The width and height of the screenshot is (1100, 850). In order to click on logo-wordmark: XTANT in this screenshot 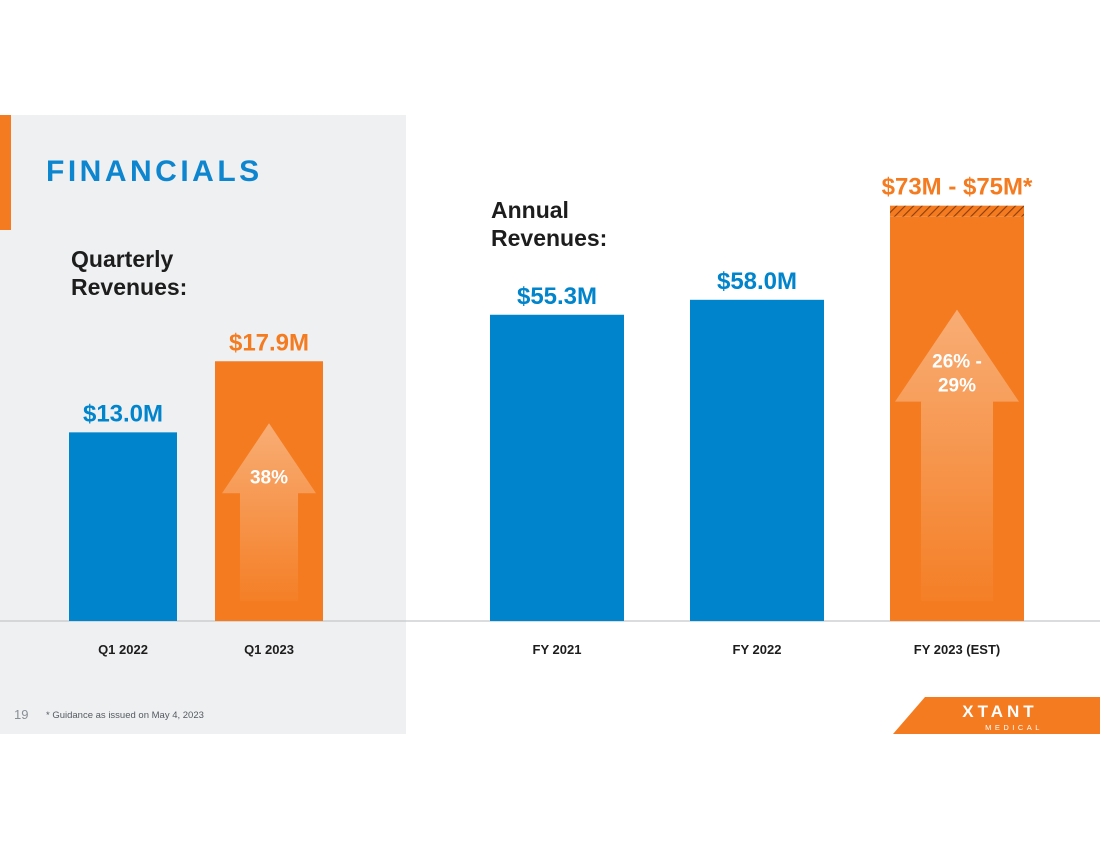, I will do `click(999, 711)`.